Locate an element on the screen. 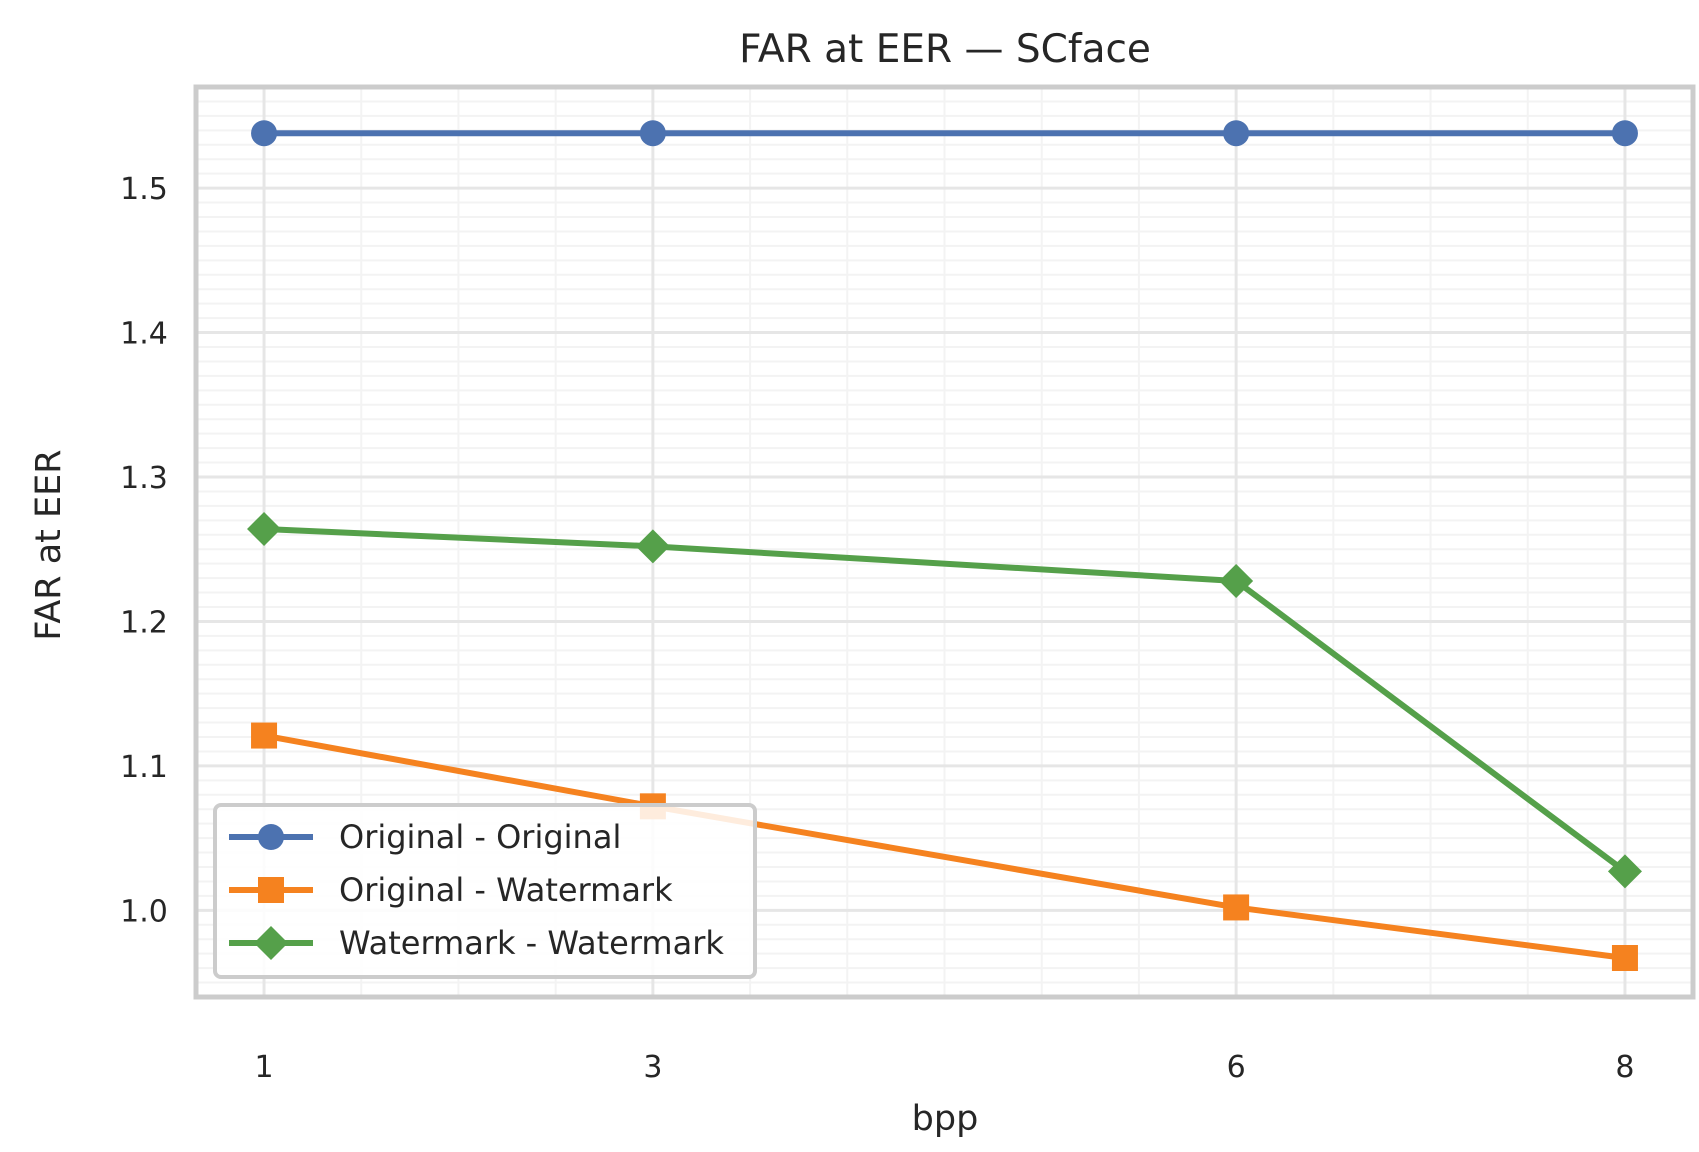  y-tick-label: 1.0 is located at coordinates (144, 911).